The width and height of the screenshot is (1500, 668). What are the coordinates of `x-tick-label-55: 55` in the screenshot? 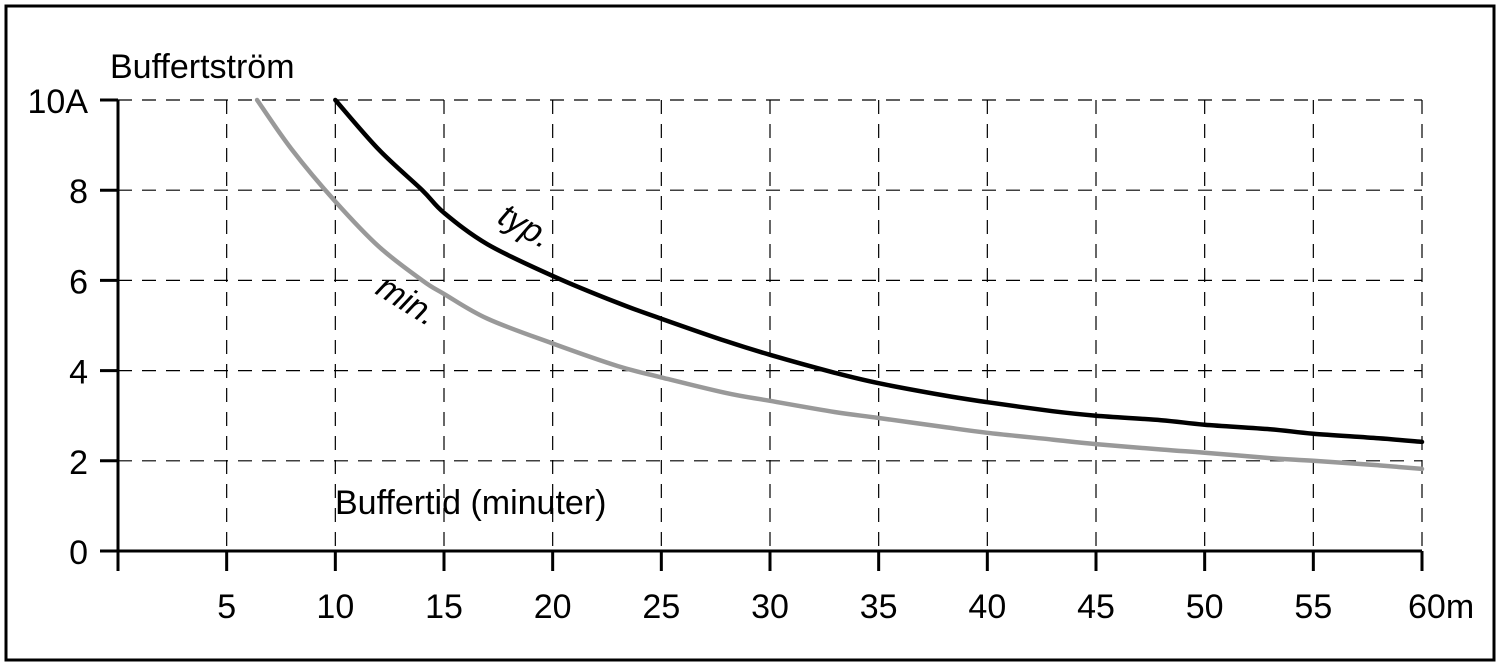 It's located at (1313, 607).